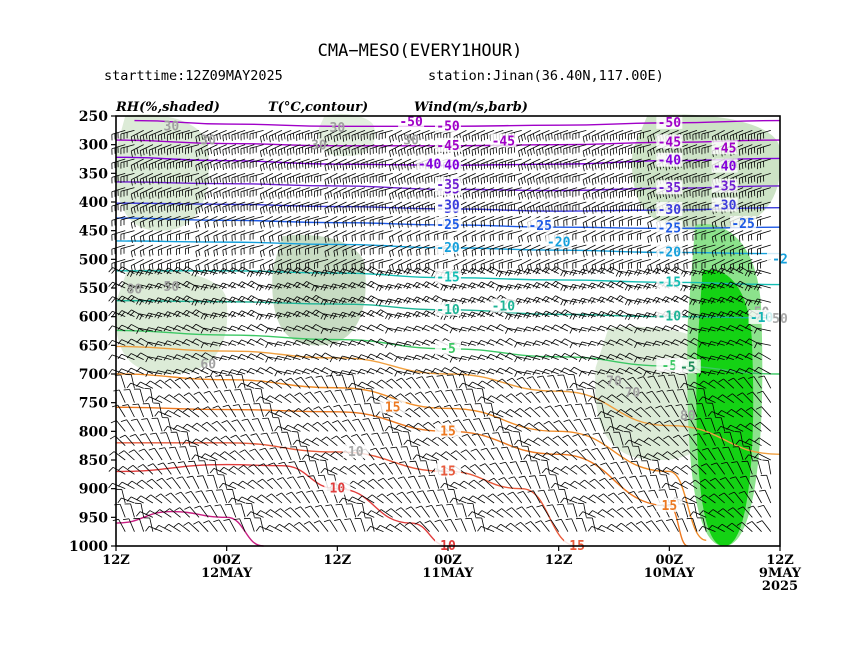 Image resolution: width=860 pixels, height=664 pixels. Describe the element at coordinates (504, 306) in the screenshot. I see `temp-extra-label: -10` at that location.